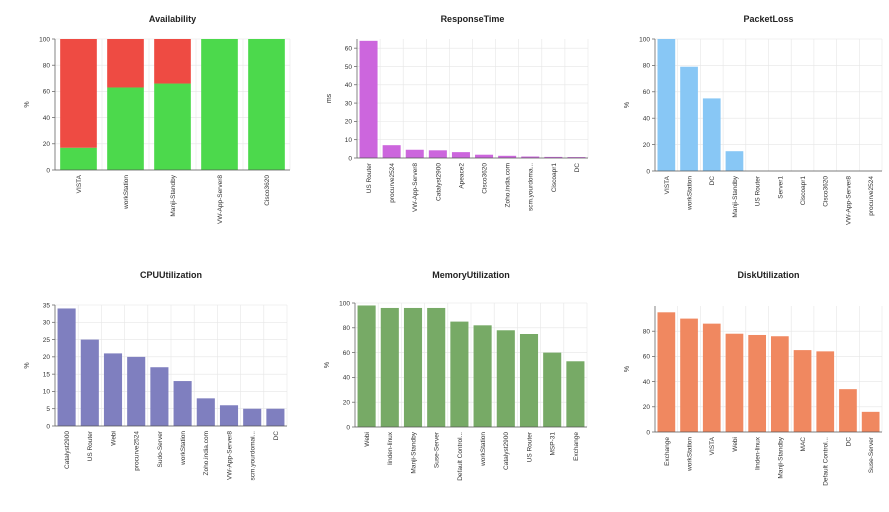  What do you see at coordinates (780, 187) in the screenshot?
I see `x-tick-label: Server1` at bounding box center [780, 187].